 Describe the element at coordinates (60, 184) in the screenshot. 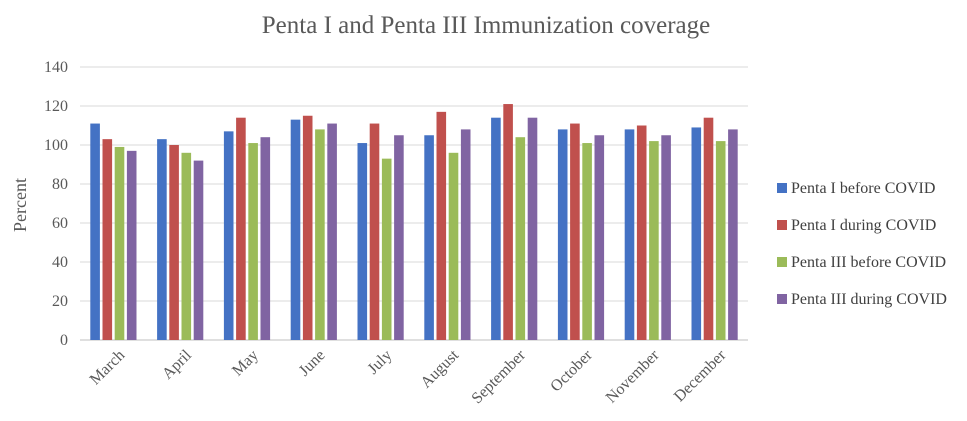

I see `y-tick-label: 80` at that location.